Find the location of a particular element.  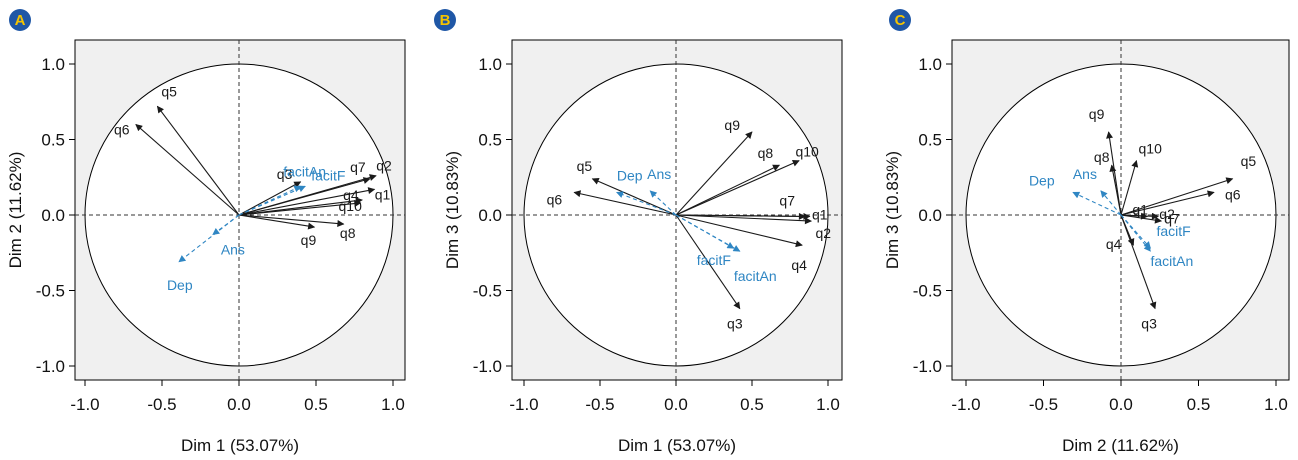

vector-arrow-q1 is located at coordinates (307, 201).